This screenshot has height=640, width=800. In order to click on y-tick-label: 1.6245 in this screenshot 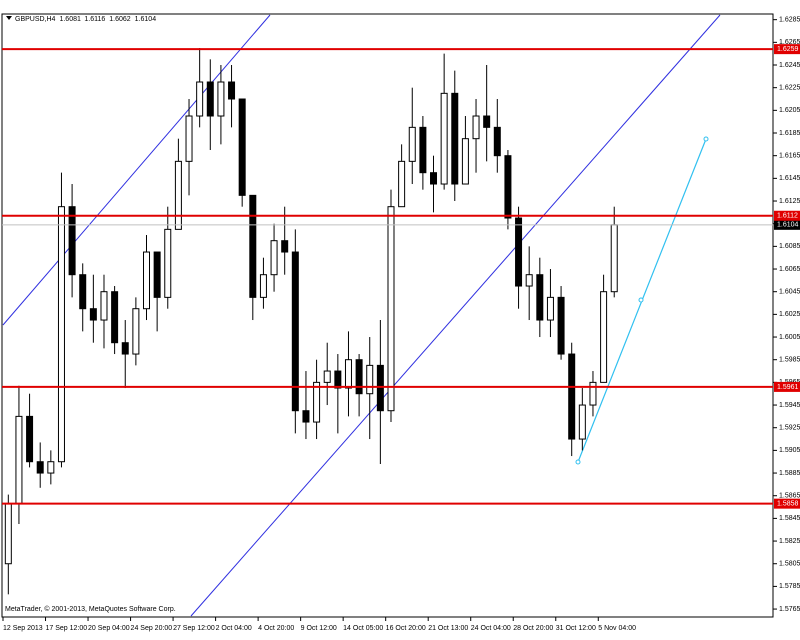, I will do `click(789, 65)`.